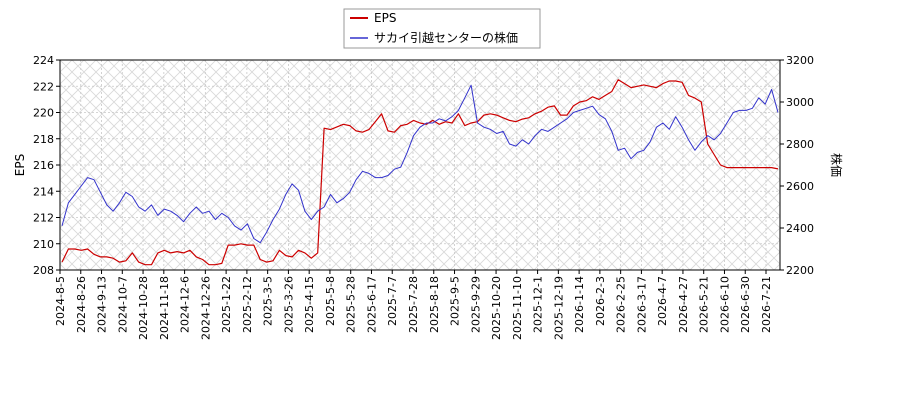 This screenshot has height=400, width=900. Describe the element at coordinates (800, 186) in the screenshot. I see `right-tick-label: 2600` at that location.